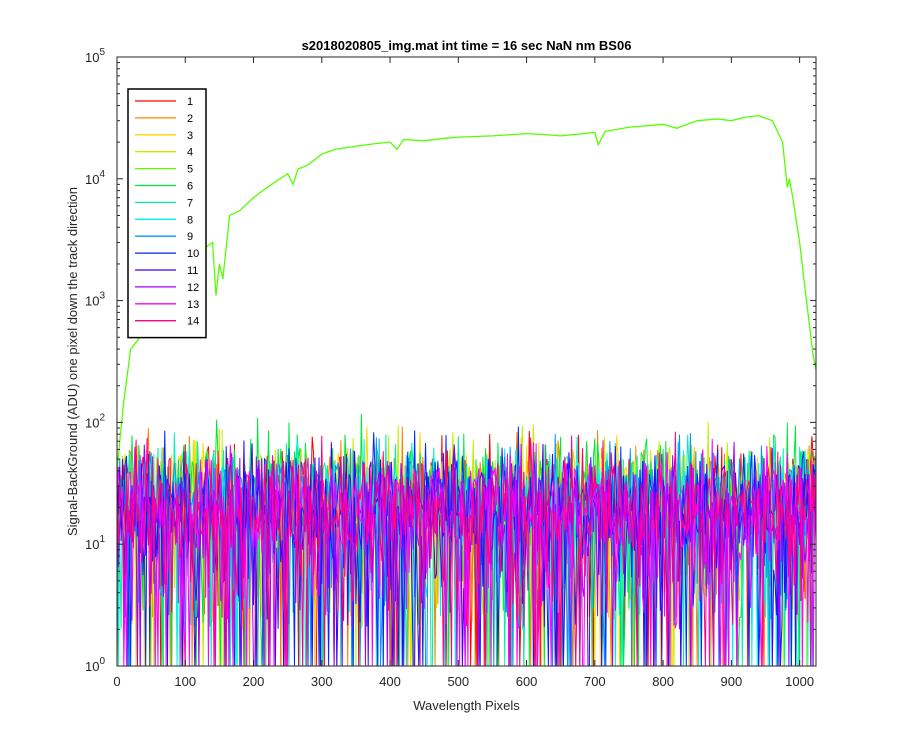 This screenshot has height=750, width=900. Describe the element at coordinates (95, 665) in the screenshot. I see `y-tick-label: 10⁰` at that location.